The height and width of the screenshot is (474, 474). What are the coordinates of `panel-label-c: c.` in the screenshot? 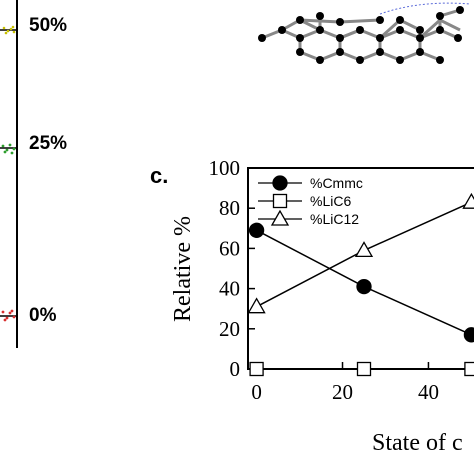 It's located at (159, 175).